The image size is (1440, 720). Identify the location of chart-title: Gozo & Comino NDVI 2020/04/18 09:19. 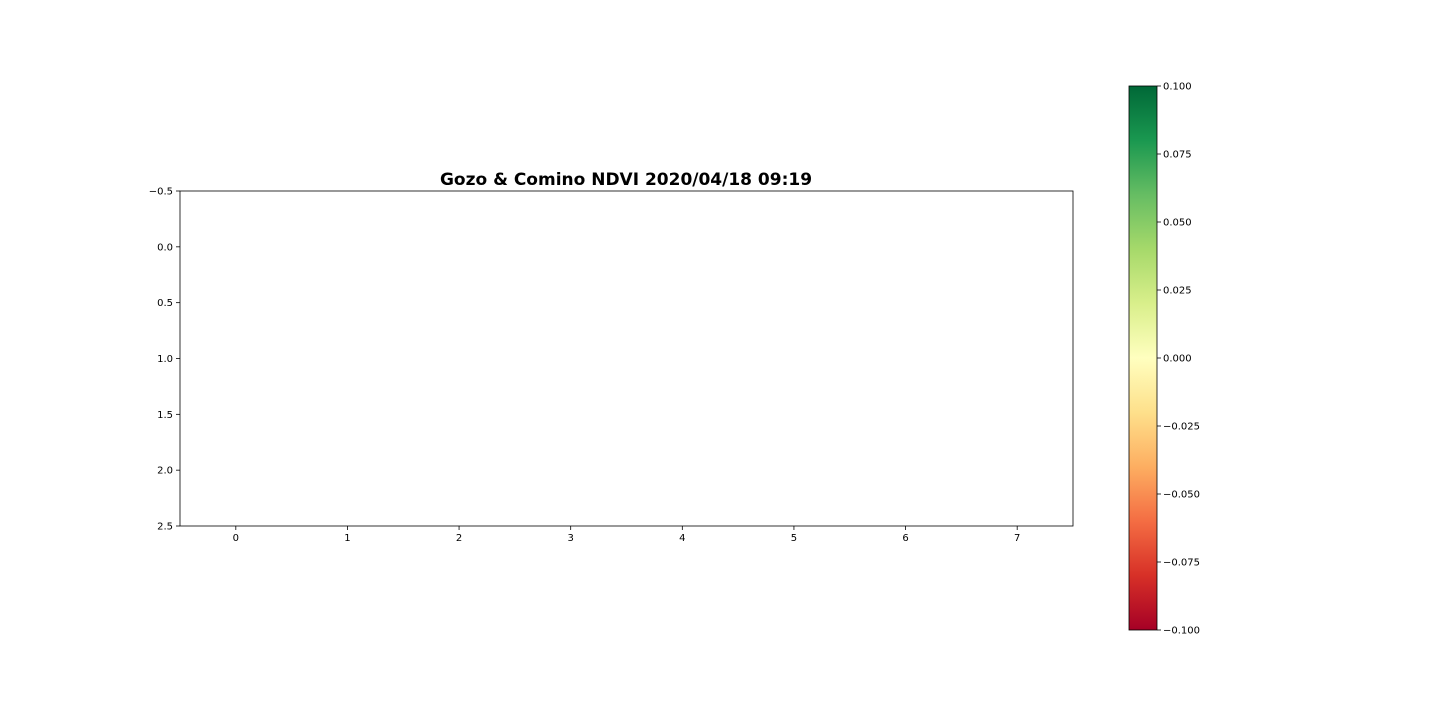
(626, 180).